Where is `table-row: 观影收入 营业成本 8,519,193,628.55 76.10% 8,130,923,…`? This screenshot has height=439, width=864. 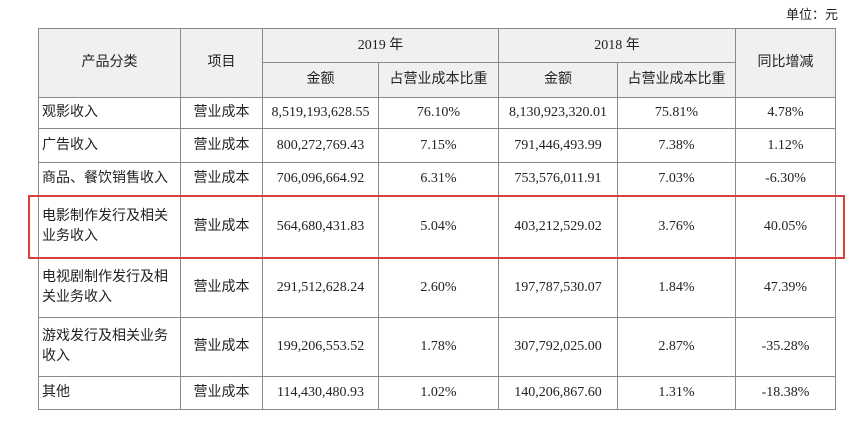 table-row: 观影收入 营业成本 8,519,193,628.55 76.10% 8,130,923,… is located at coordinates (437, 113).